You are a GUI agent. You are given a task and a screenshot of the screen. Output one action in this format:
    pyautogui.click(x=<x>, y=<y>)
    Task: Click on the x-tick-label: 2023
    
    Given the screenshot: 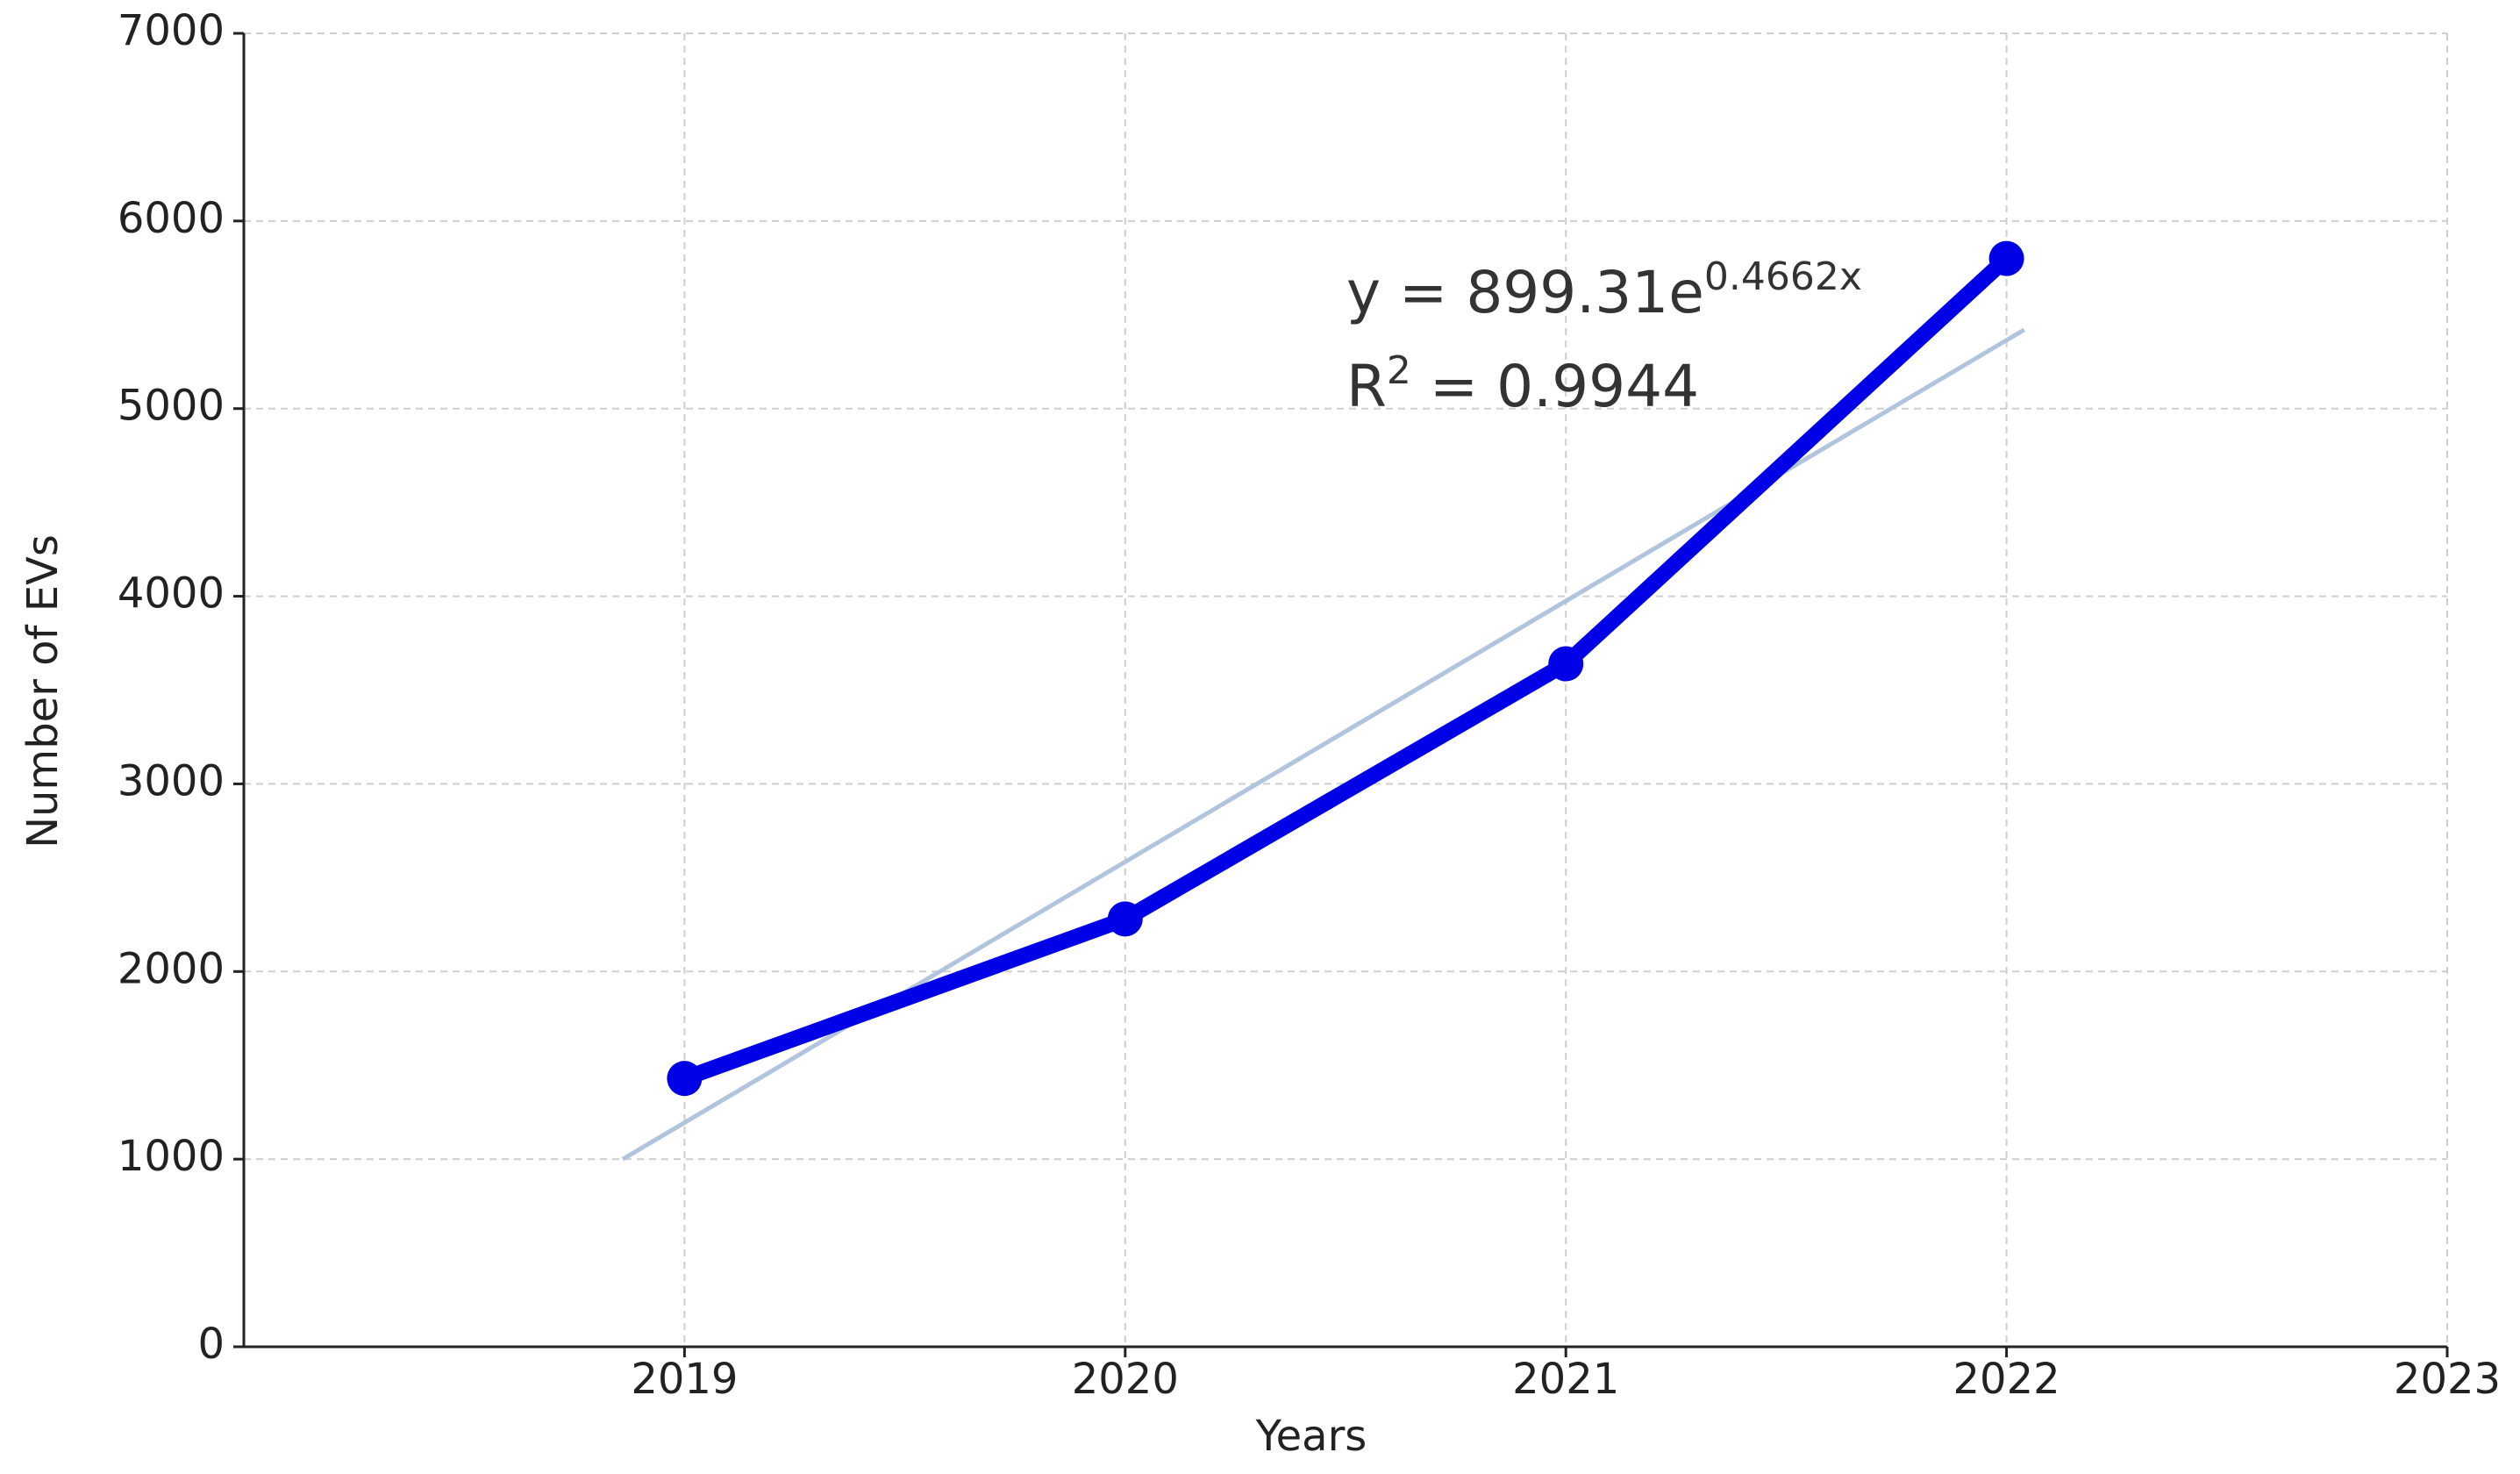 What is the action you would take?
    pyautogui.click(x=2447, y=1379)
    